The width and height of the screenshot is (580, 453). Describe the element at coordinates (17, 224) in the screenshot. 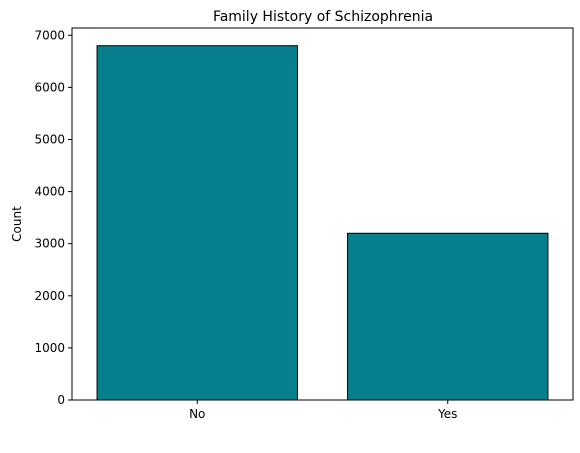

I see `y-axis-label: Count` at that location.